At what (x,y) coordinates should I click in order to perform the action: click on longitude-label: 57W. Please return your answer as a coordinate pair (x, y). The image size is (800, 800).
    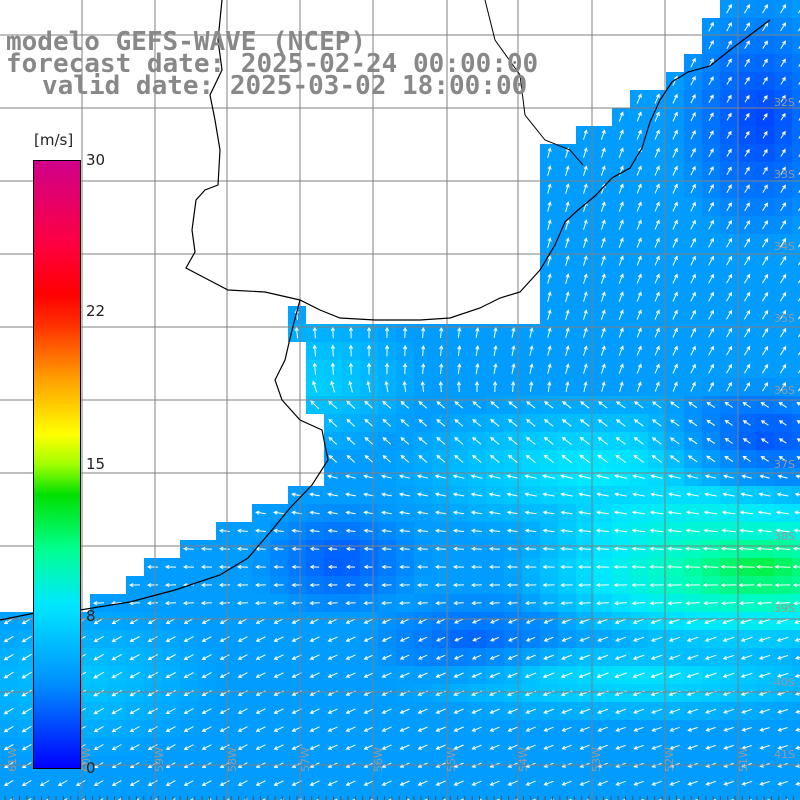
    Looking at the image, I should click on (305, 759).